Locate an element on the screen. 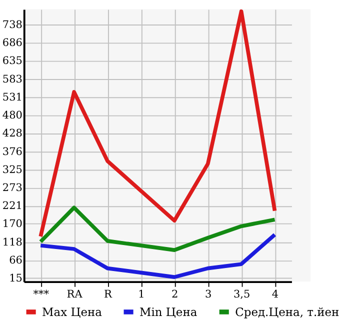 The height and width of the screenshot is (335, 345). y-tick-label: 325 is located at coordinates (12, 170).